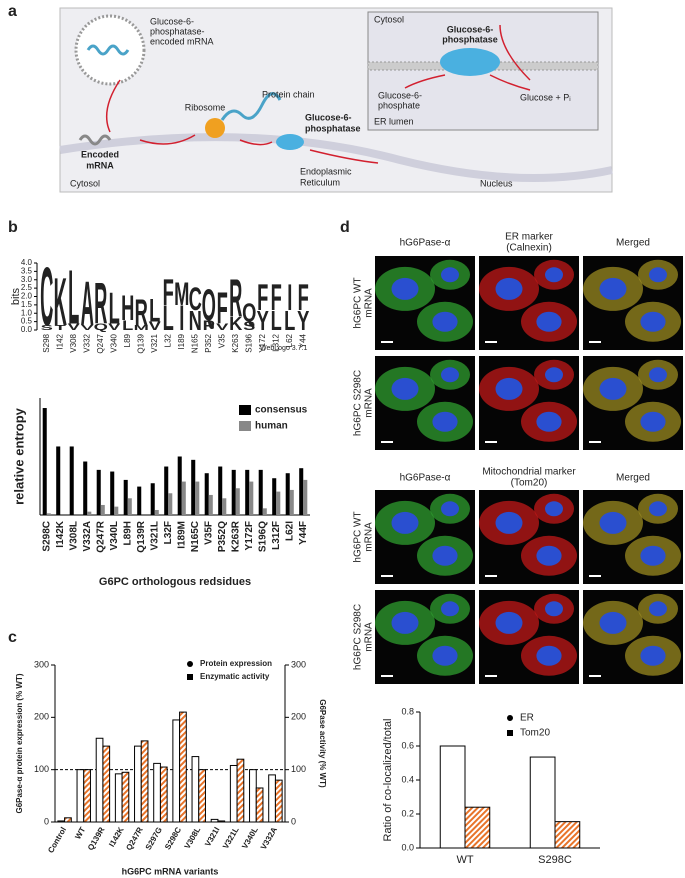  Describe the element at coordinates (394, 121) in the screenshot. I see `diagram-label: ER lumen` at that location.